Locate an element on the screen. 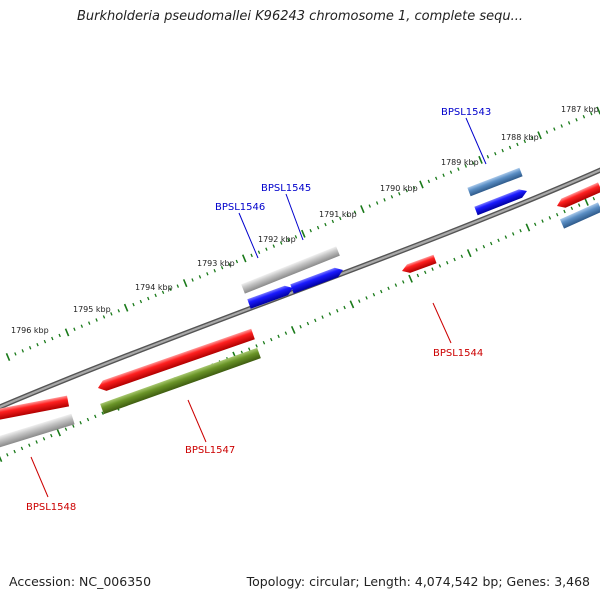  scale-label-1795: 1795 kbp is located at coordinates (92, 309).